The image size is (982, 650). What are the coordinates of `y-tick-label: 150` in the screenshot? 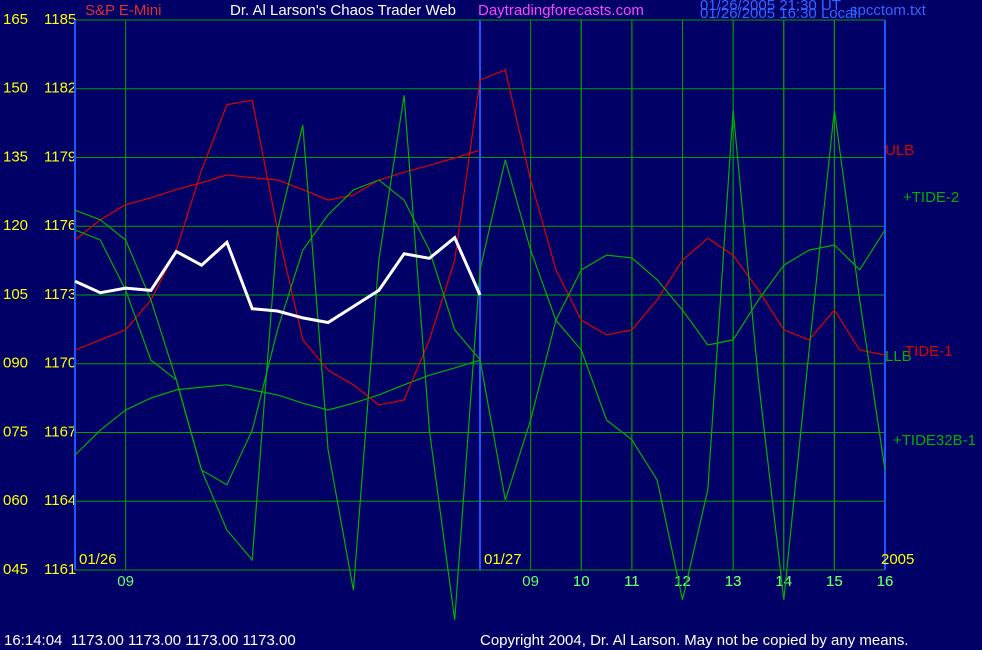 It's located at (15, 88).